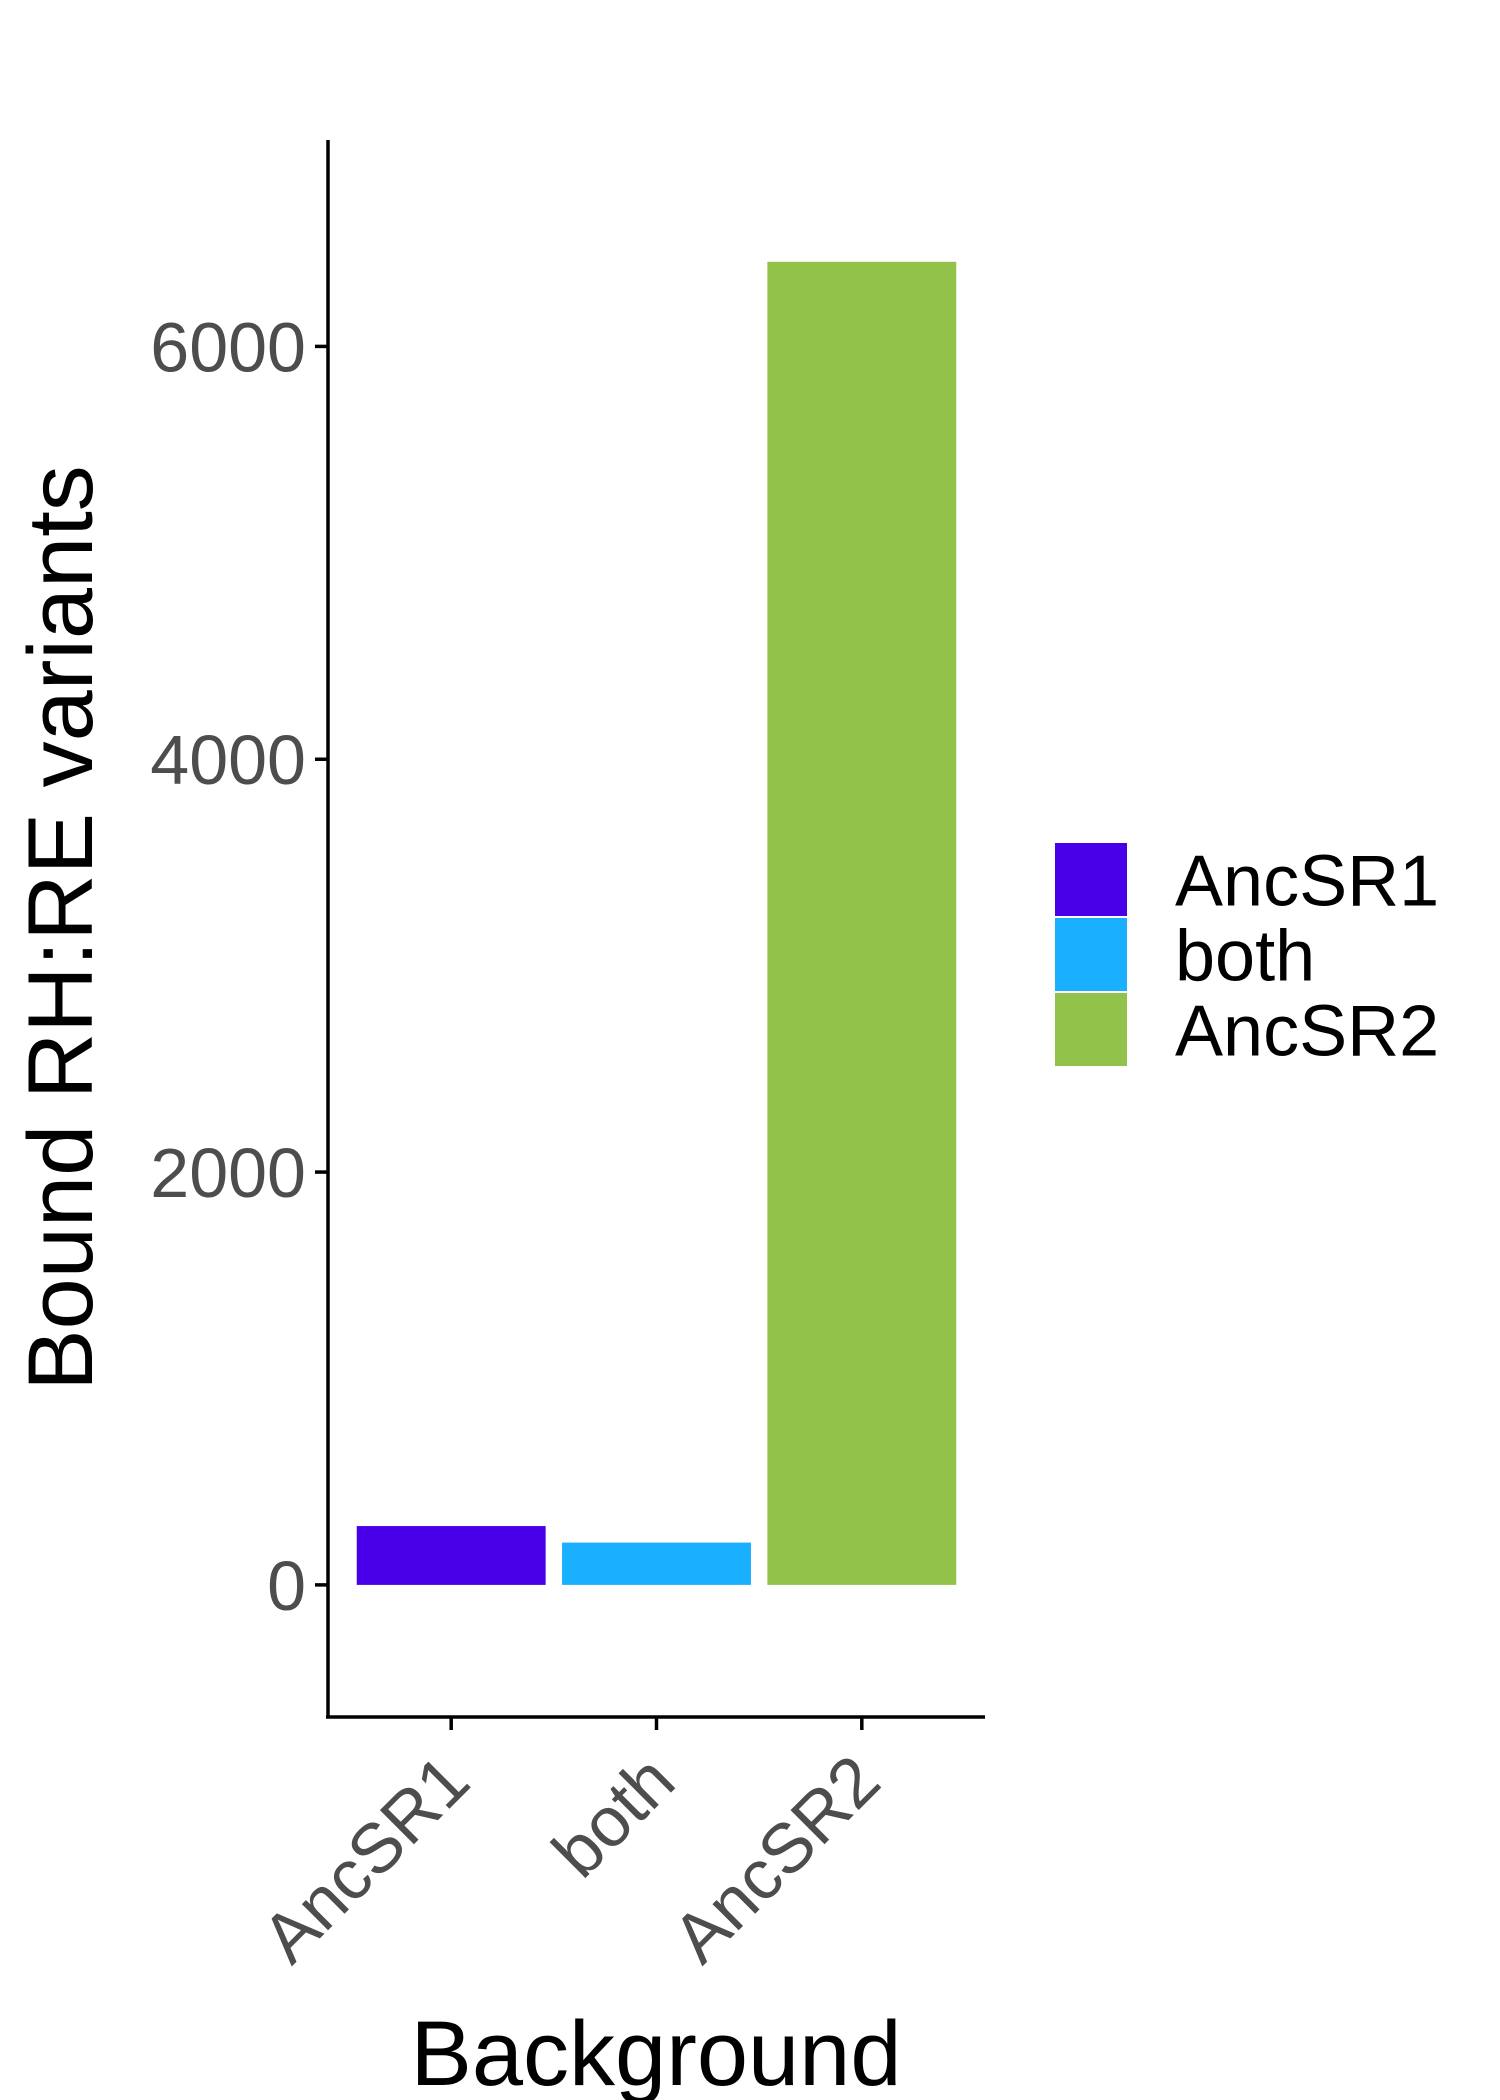  Describe the element at coordinates (613, 1815) in the screenshot. I see `x-tick-label: both` at that location.